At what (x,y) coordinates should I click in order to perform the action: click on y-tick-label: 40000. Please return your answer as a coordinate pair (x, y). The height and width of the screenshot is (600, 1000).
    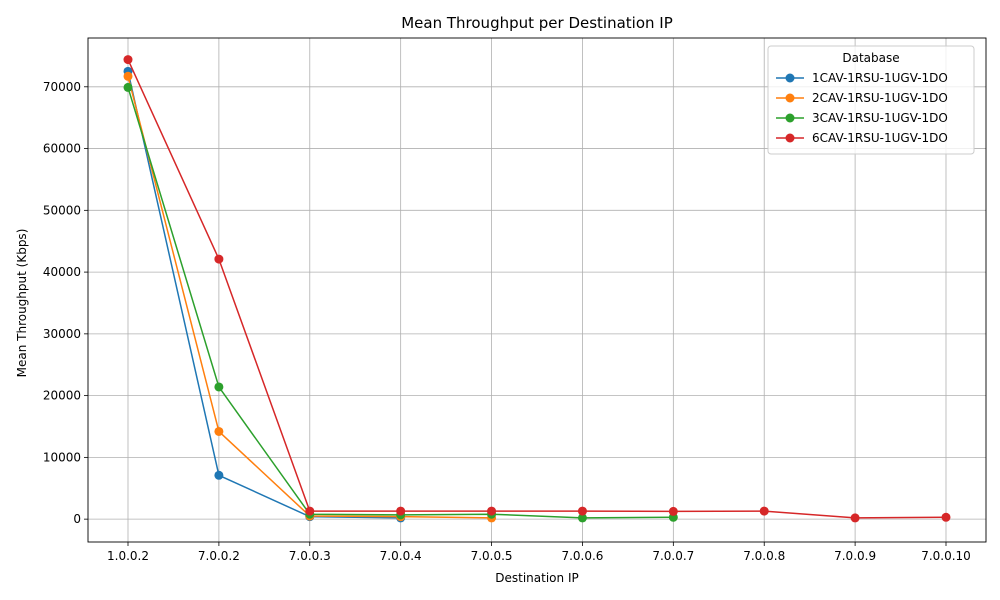
    Looking at the image, I should click on (62, 272).